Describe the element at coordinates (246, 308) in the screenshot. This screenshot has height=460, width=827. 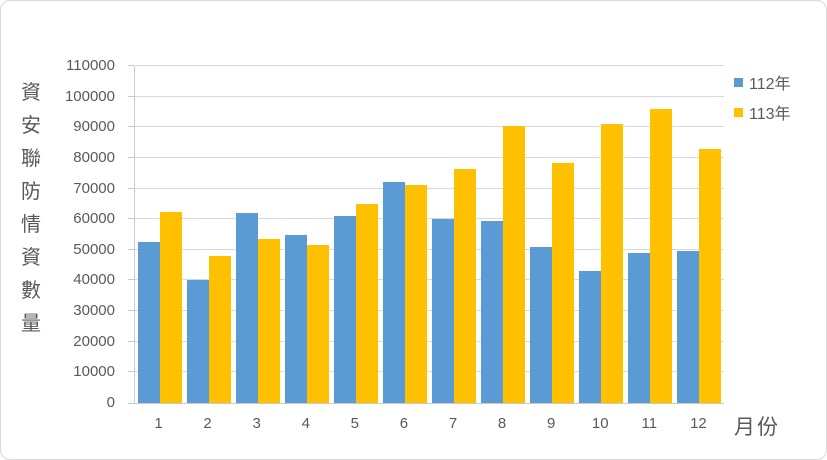
I see `bar-112年-month-3` at that location.